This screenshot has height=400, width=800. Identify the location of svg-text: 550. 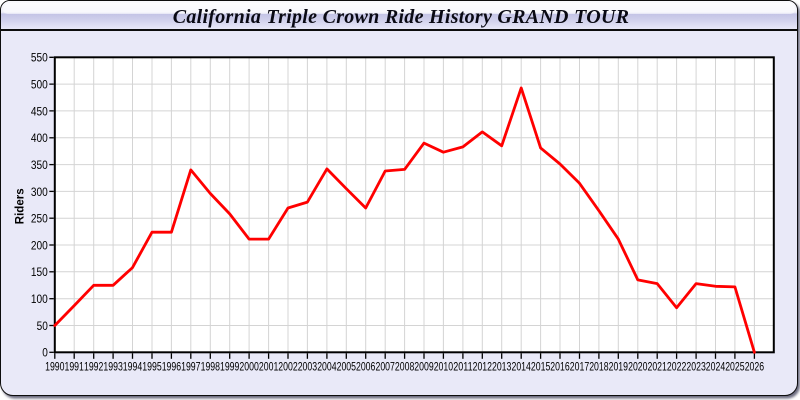
(39, 57).